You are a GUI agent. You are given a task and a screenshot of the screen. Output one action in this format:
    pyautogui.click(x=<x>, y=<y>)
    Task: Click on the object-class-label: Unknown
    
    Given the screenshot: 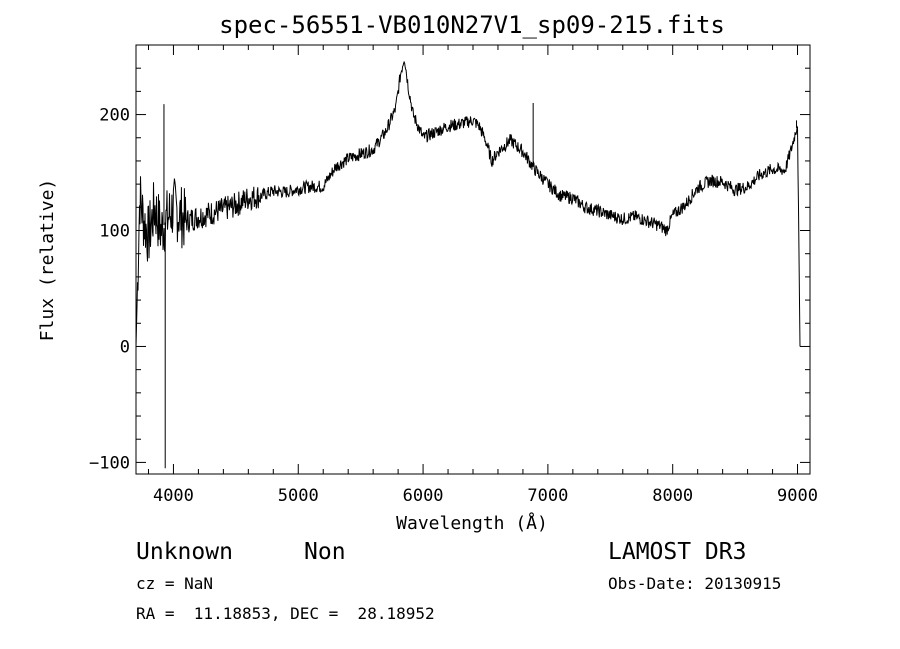 What is the action you would take?
    pyautogui.click(x=184, y=552)
    